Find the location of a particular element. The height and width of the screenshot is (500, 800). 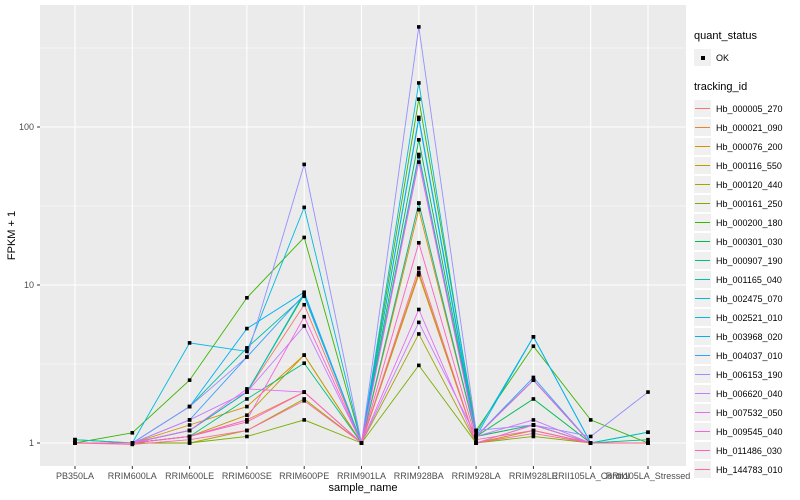

legend-item-label: Hb_000076_200 is located at coordinates (749, 146).